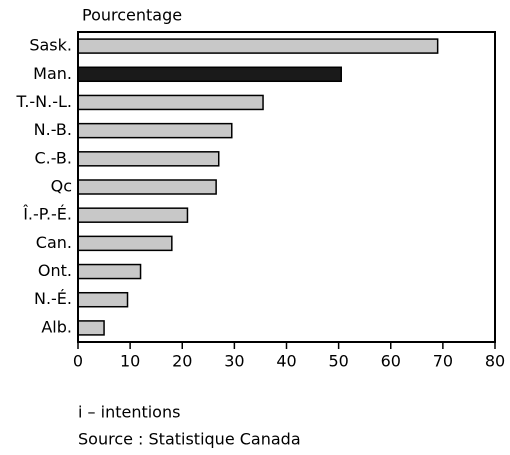  Describe the element at coordinates (130, 361) in the screenshot. I see `x-tick-label: 10` at that location.